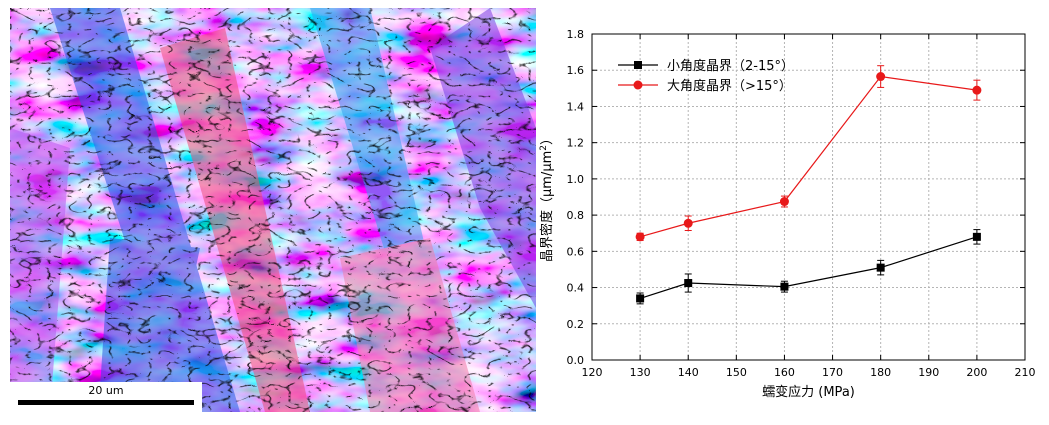  I want to click on x-tick-label: 190, so click(928, 372).